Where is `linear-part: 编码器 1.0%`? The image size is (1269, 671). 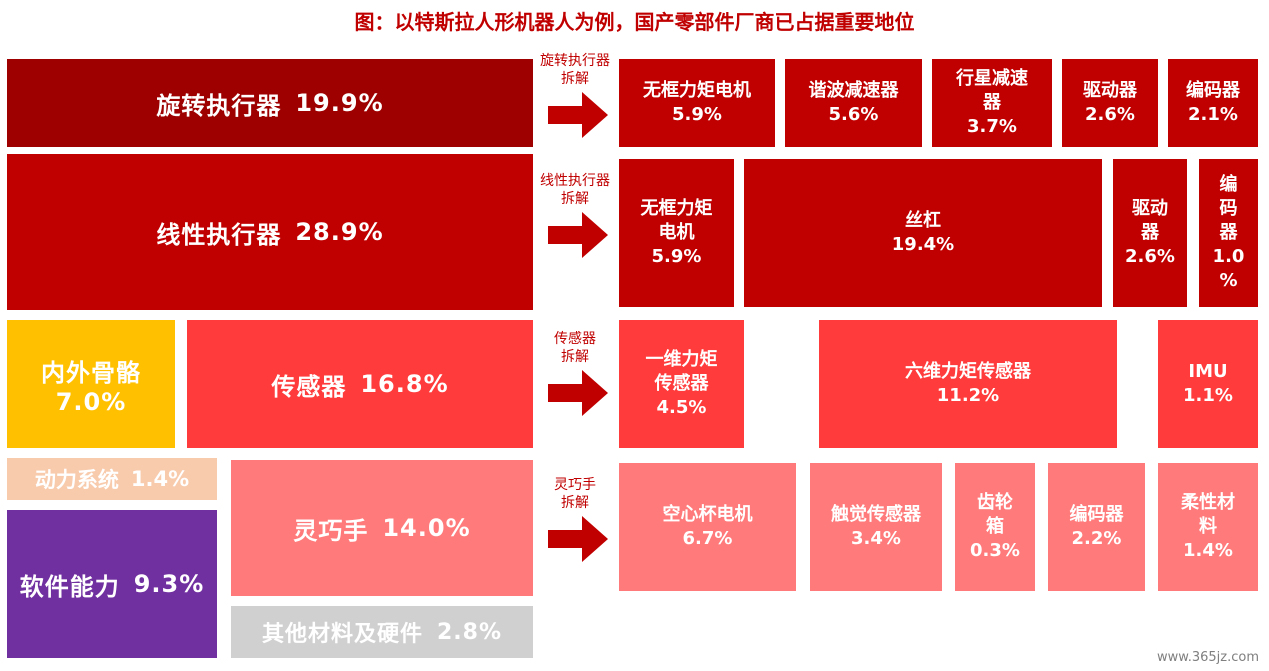
linear-part: 编码器 1.0% is located at coordinates (1228, 233).